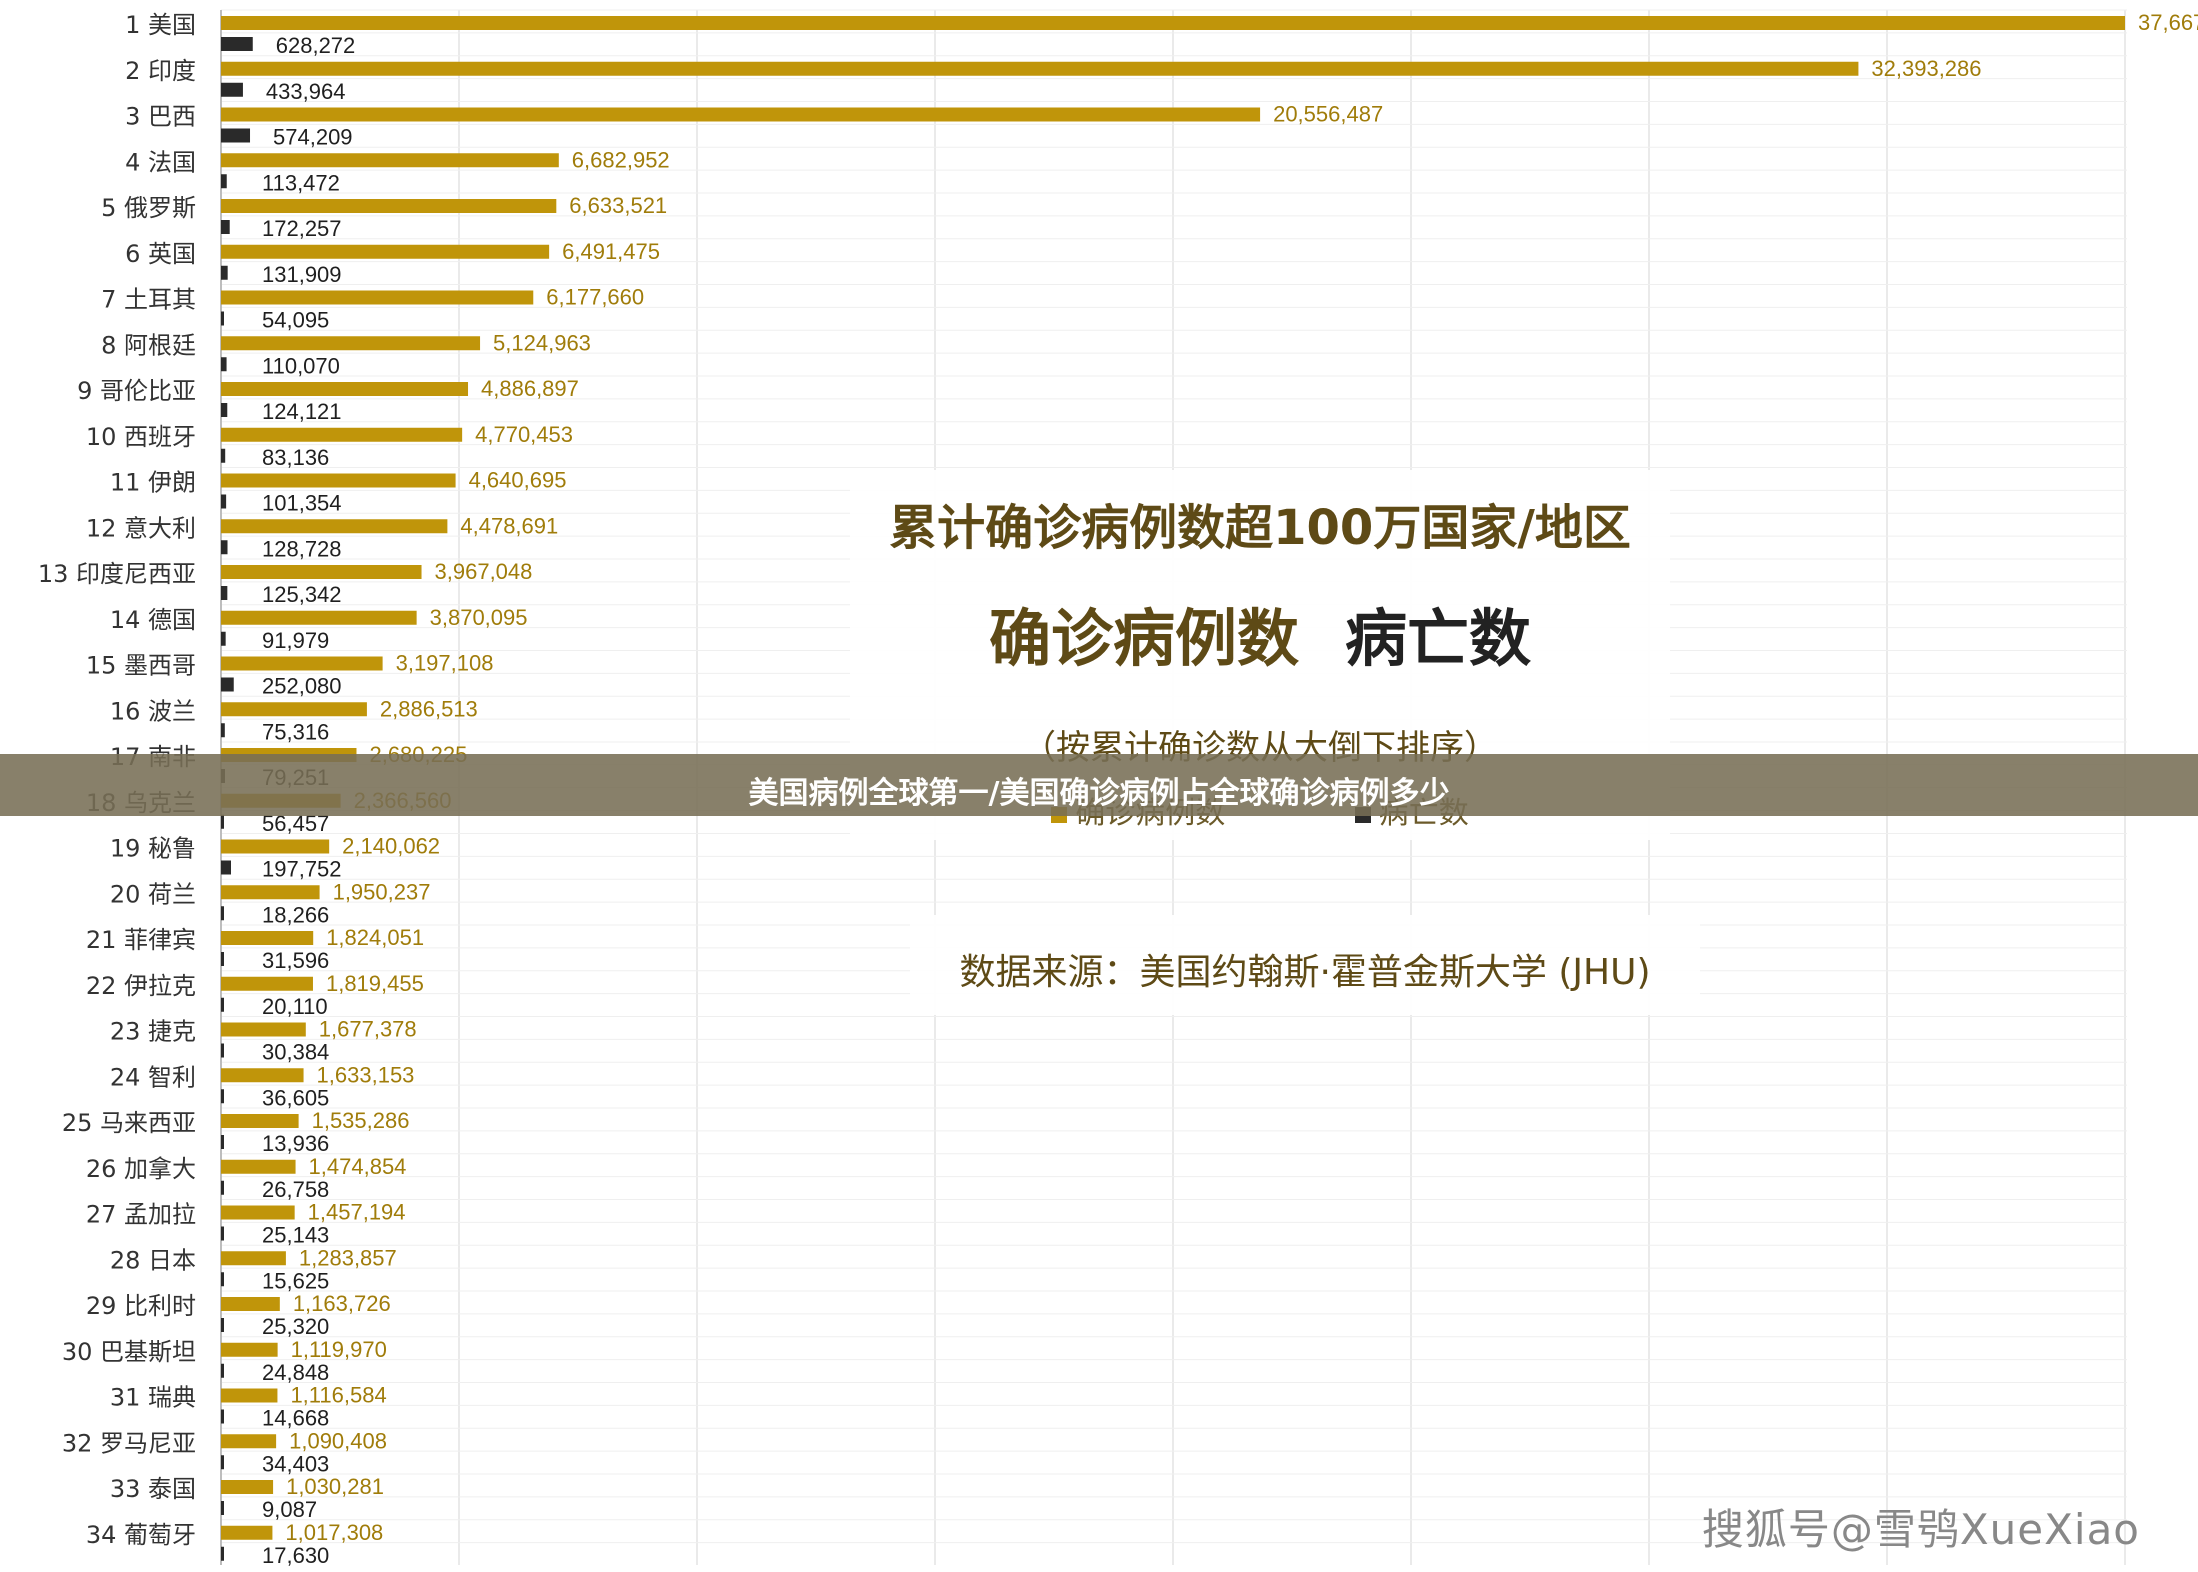 This screenshot has height=1572, width=2198. Describe the element at coordinates (530, 388) in the screenshot. I see `data-label-confirmed: 4,886,897` at that location.